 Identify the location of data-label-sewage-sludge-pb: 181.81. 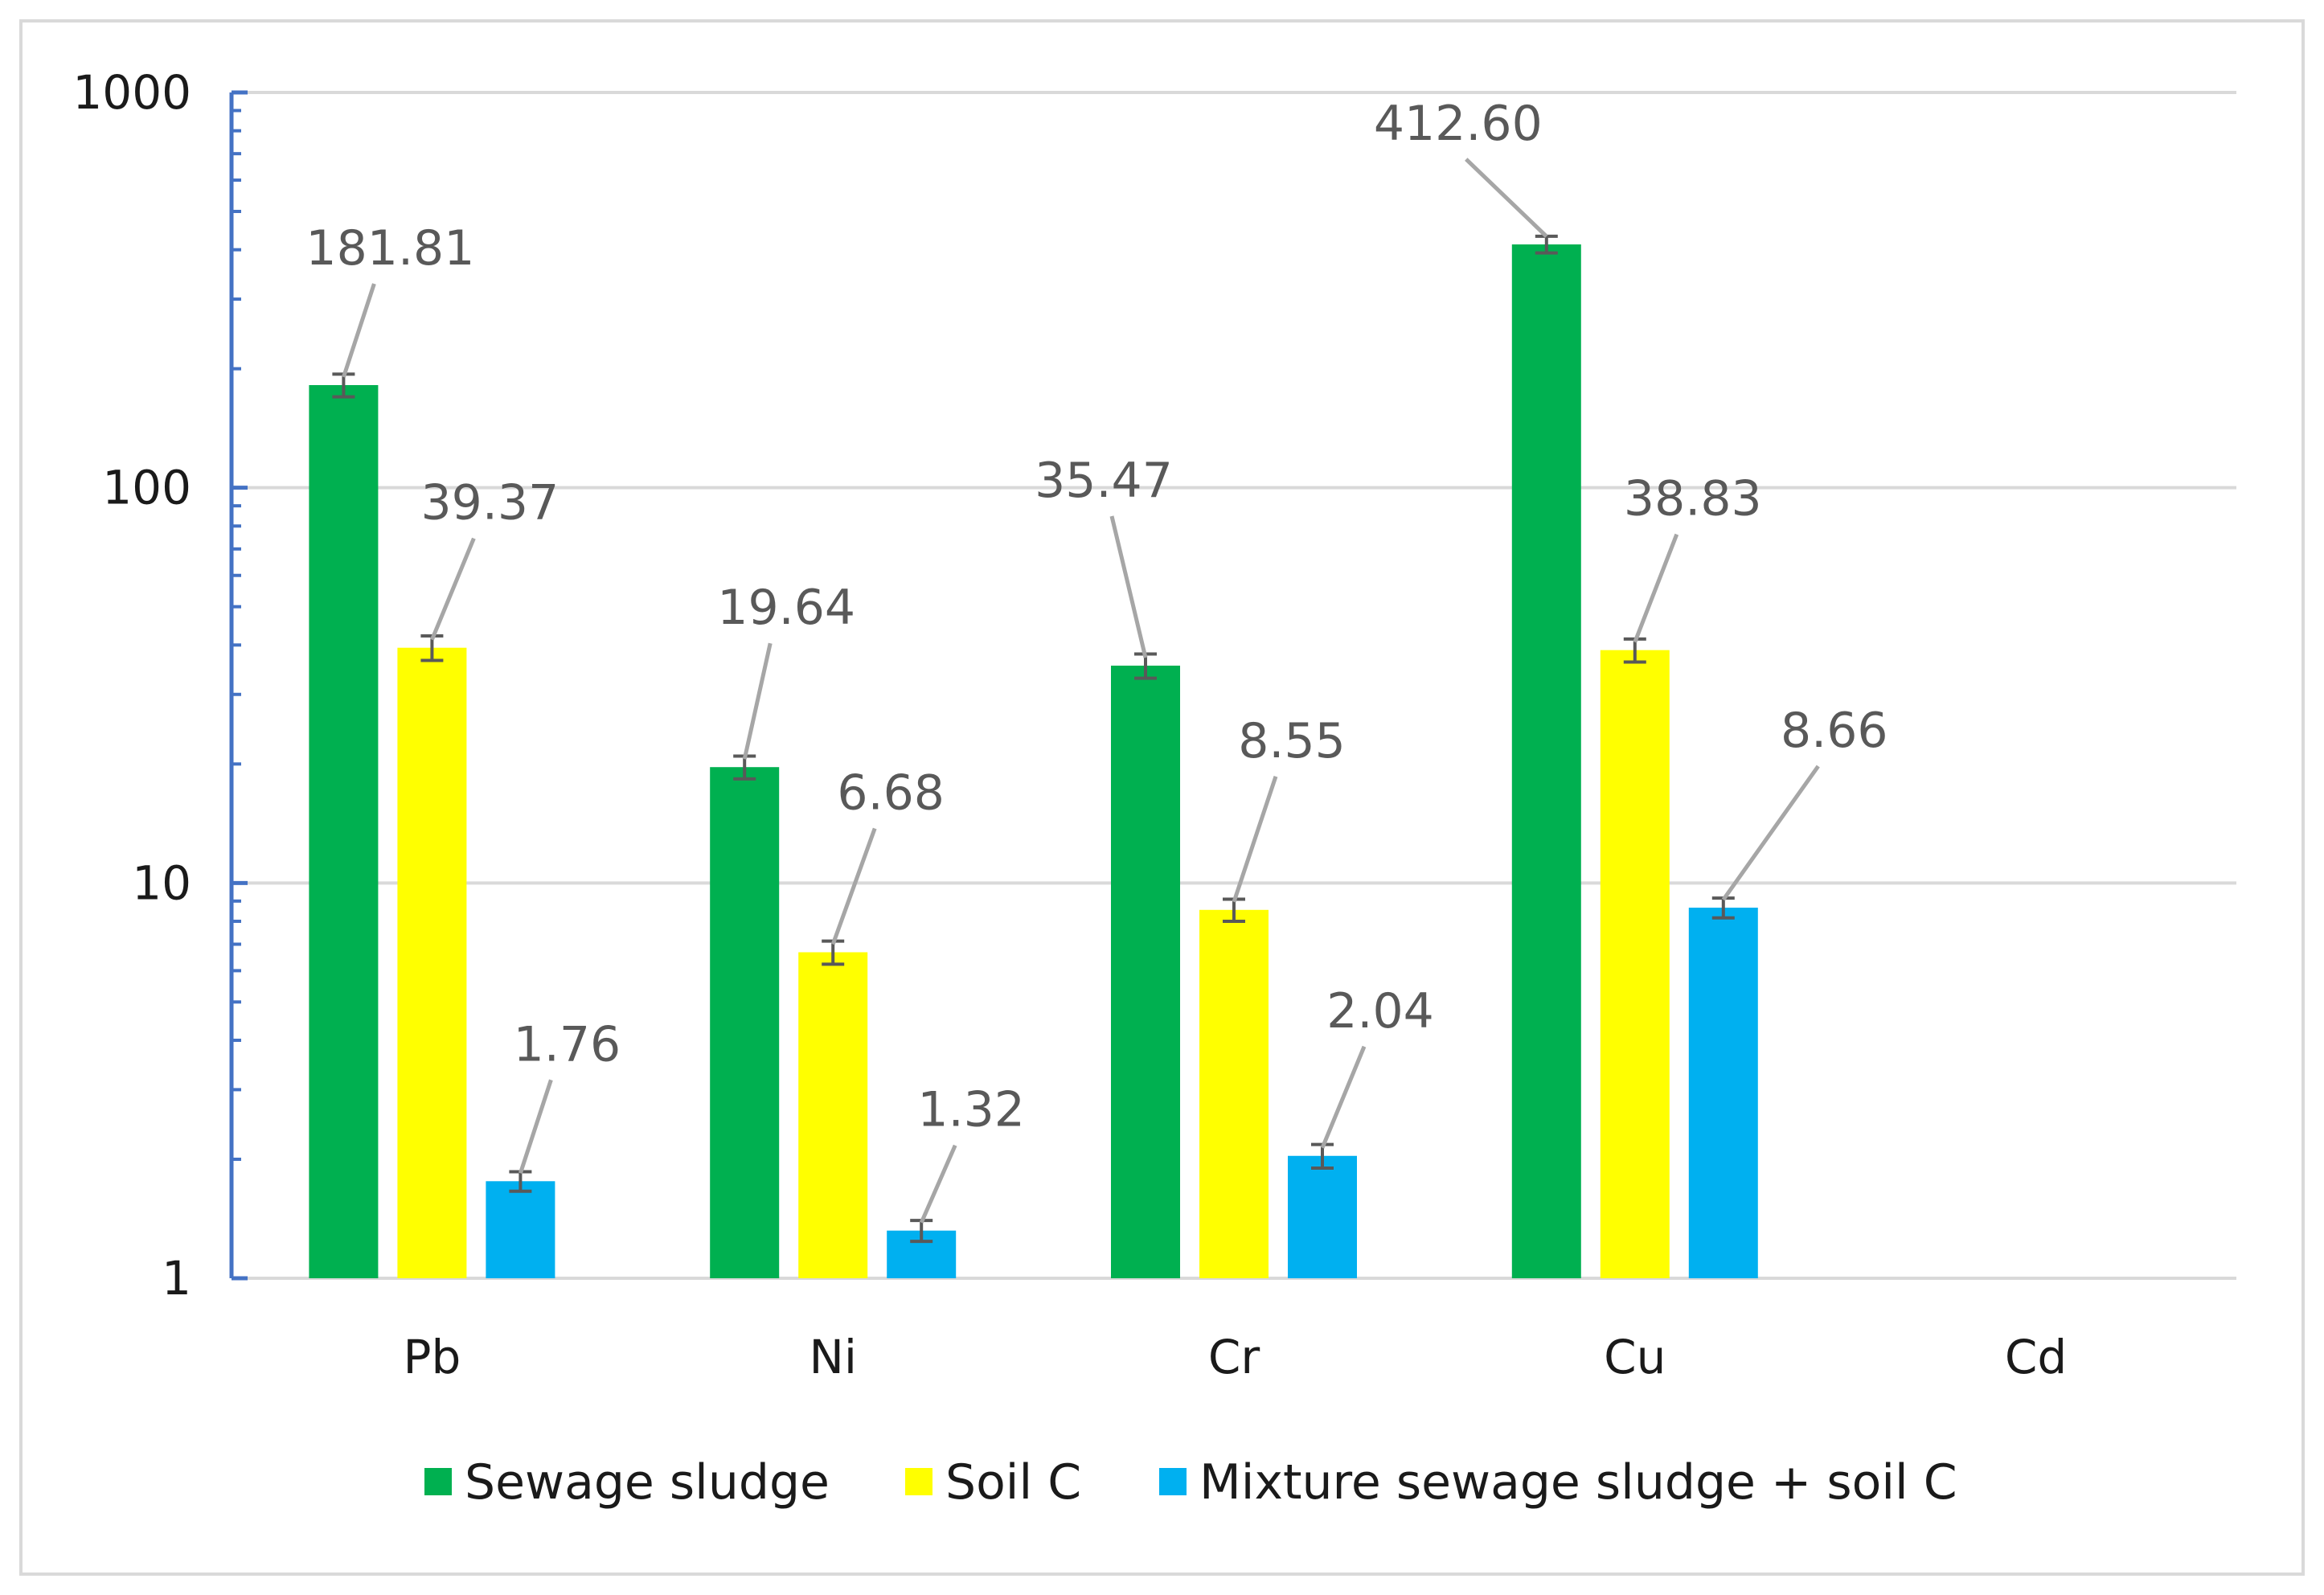
(389, 248).